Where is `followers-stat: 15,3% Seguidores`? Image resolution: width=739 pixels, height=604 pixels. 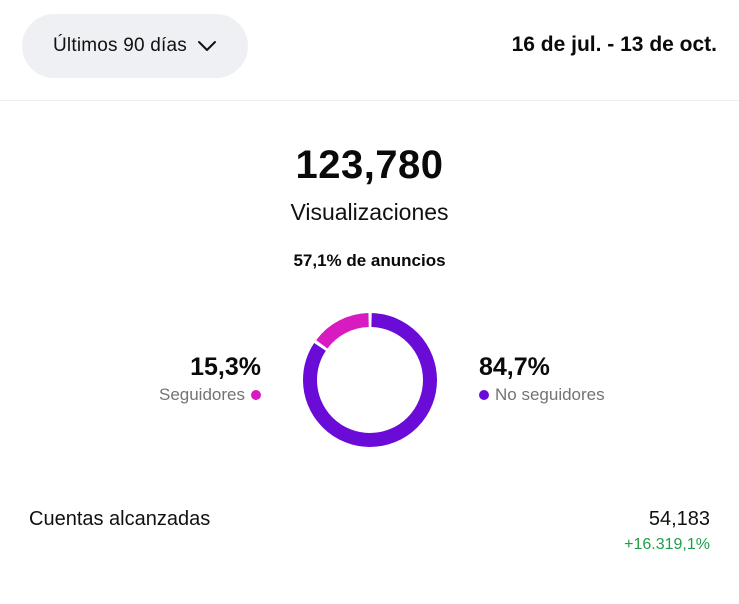 followers-stat: 15,3% Seguidores is located at coordinates (210, 378).